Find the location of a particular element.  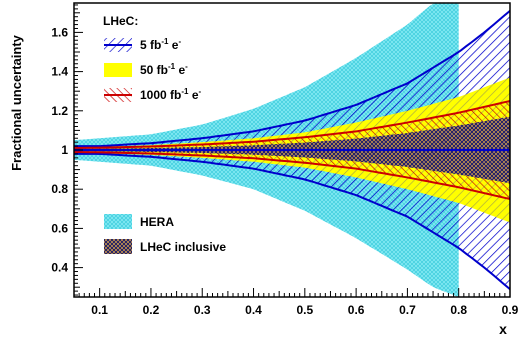

x-axis: 0.1 0.2 0.3 0.4 0.5 0.6 0.7 0.8 0.9 is located at coordinates (296, 302).